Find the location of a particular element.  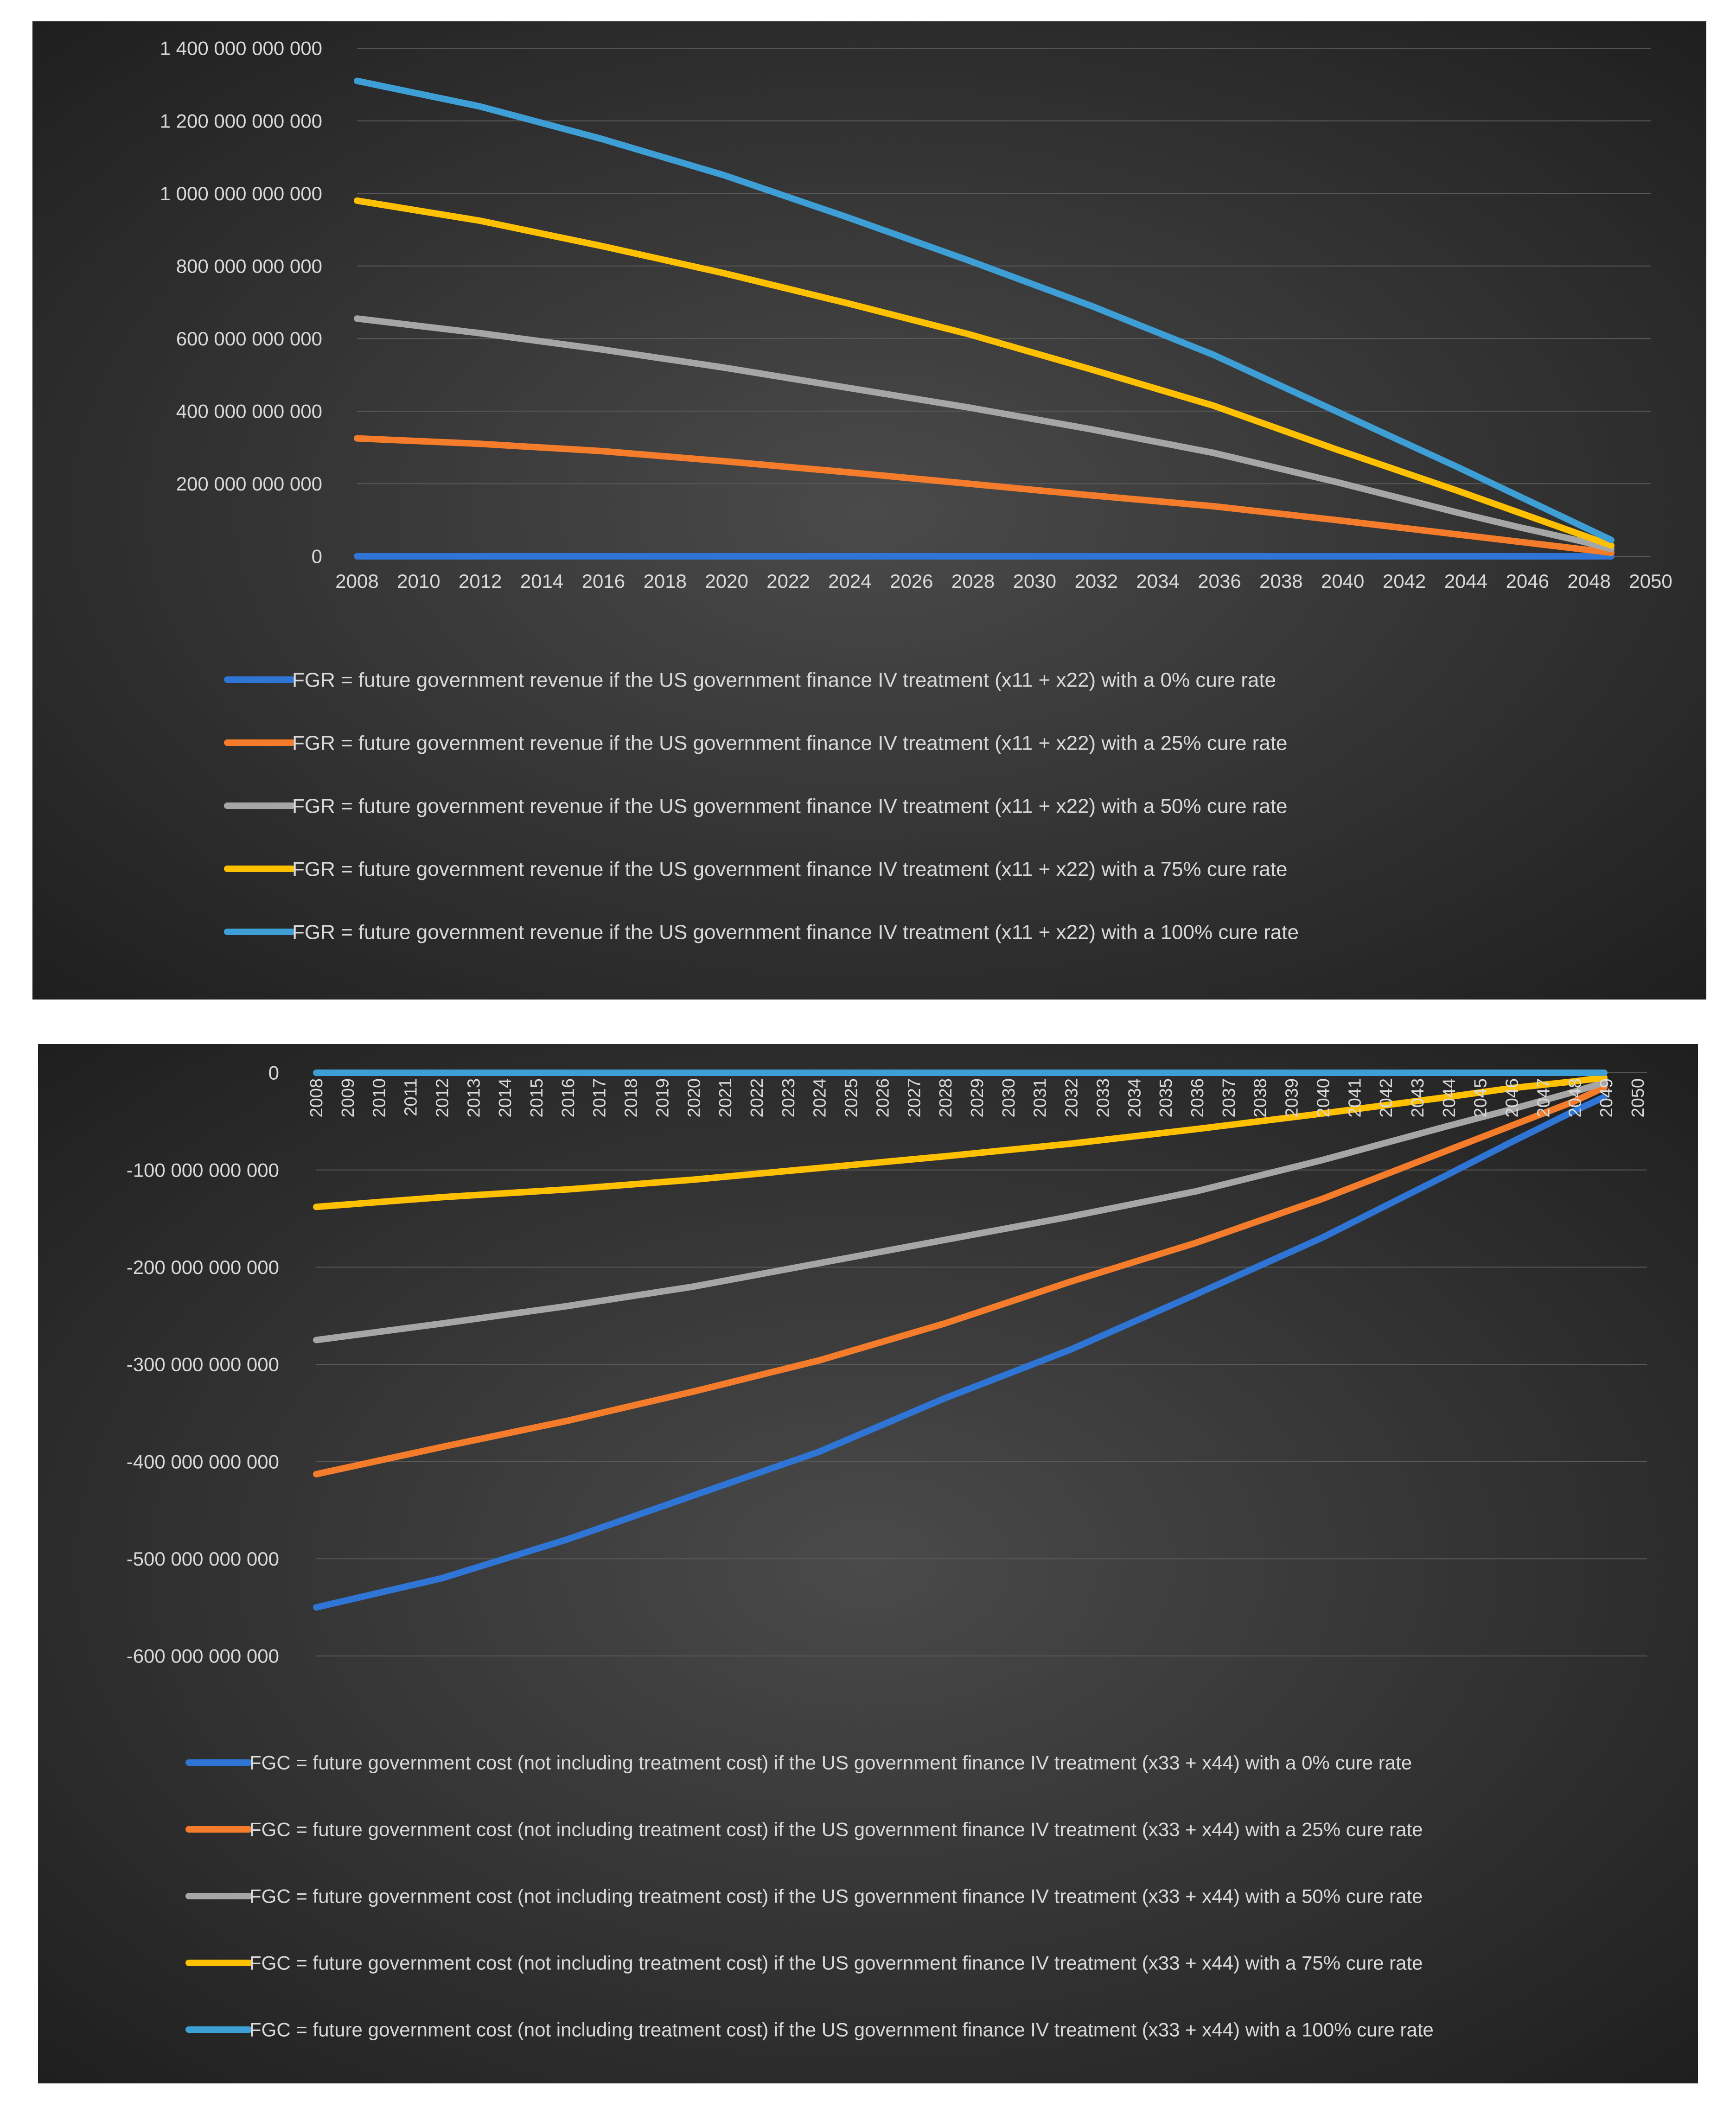

y-tick-label: -500 000 000 000 is located at coordinates (203, 1559).